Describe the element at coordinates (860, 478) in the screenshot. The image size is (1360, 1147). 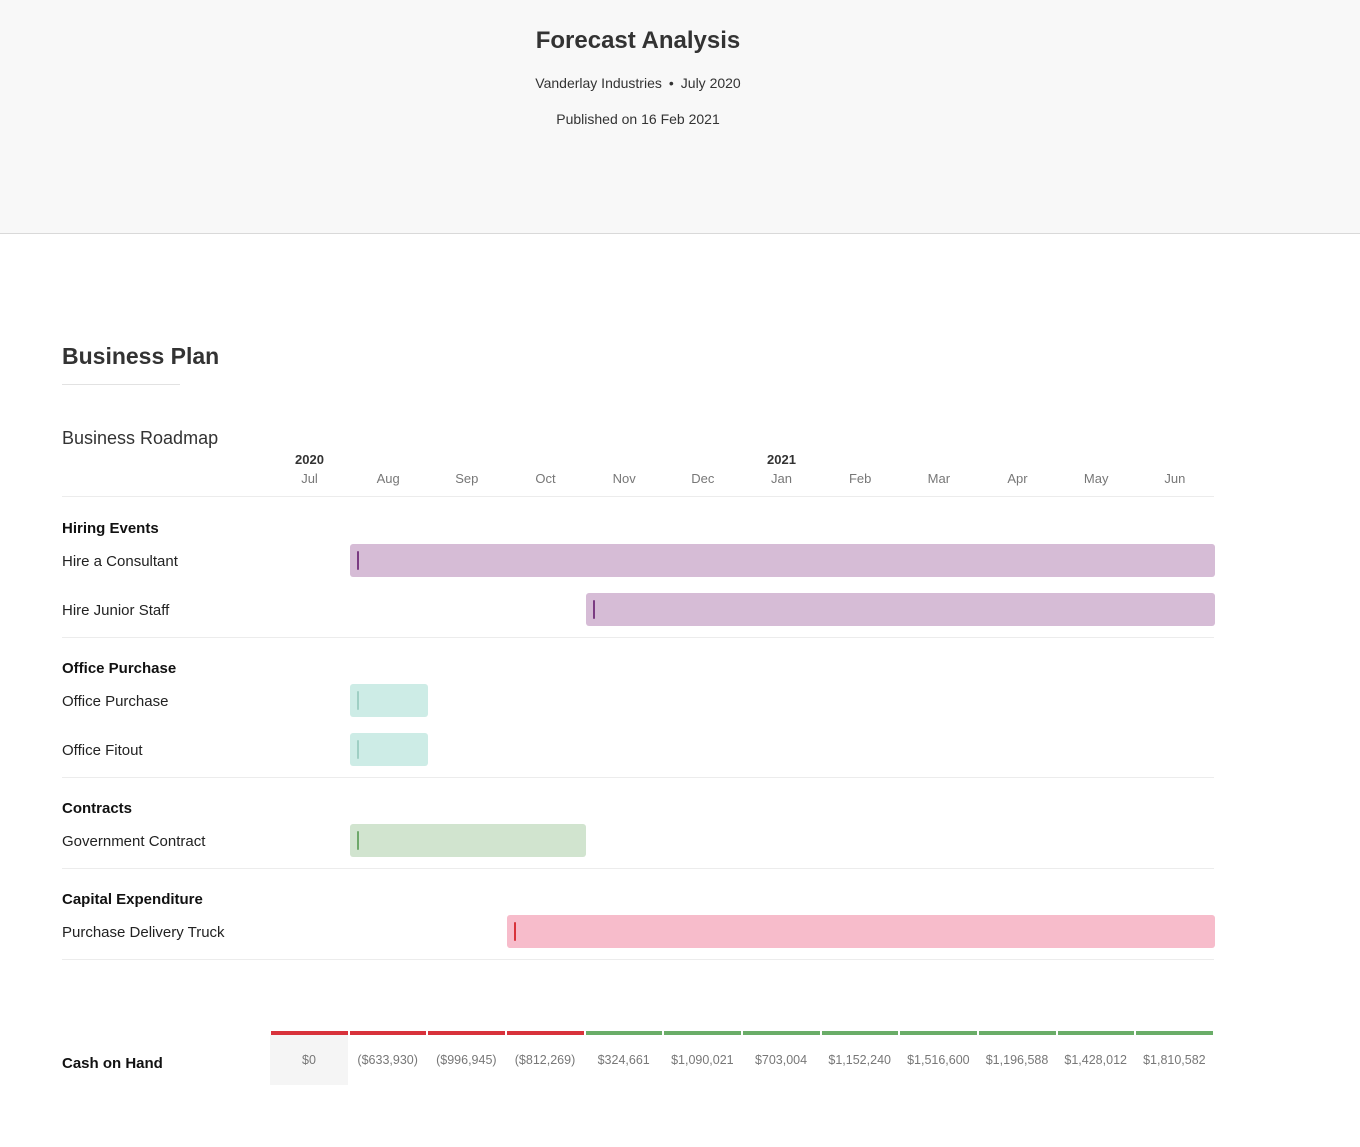
I see `month-label-feb: Feb` at that location.